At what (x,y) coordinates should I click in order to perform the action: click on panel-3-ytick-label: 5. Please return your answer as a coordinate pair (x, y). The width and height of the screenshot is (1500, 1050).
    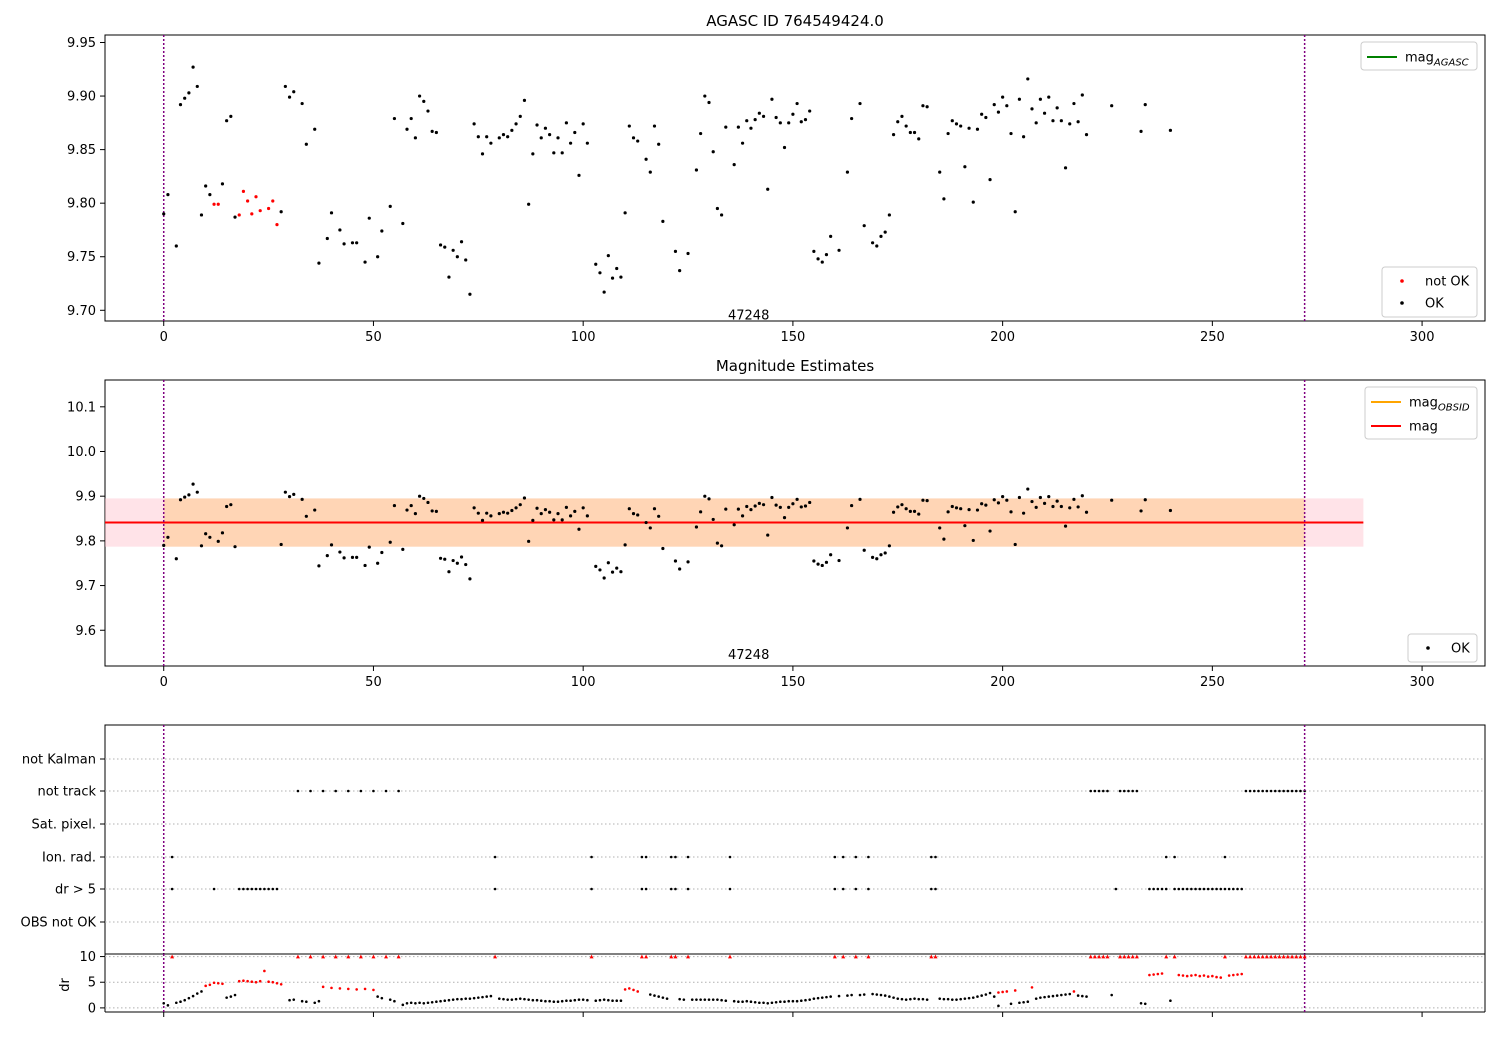
    Looking at the image, I should click on (92, 983).